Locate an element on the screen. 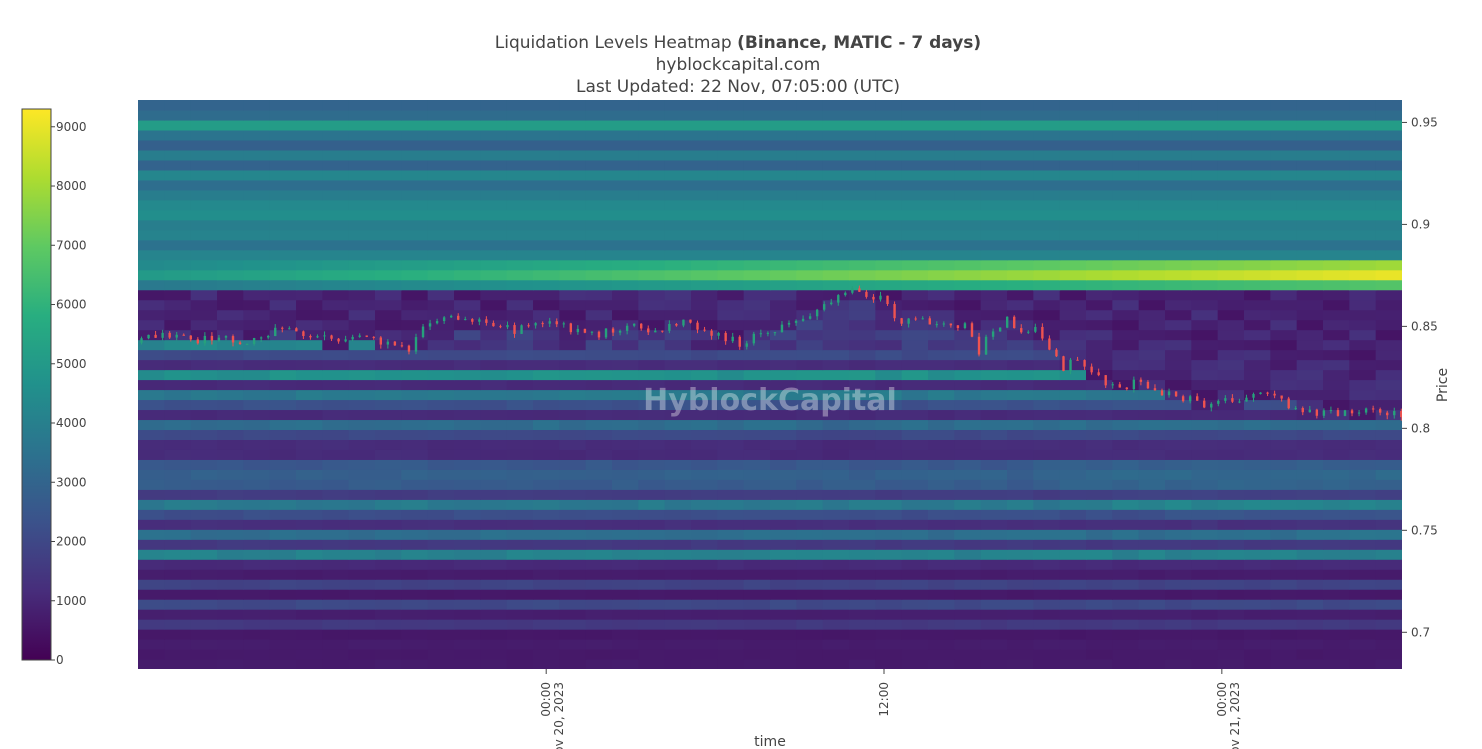  y-tick-label: 0.85 is located at coordinates (1424, 326).